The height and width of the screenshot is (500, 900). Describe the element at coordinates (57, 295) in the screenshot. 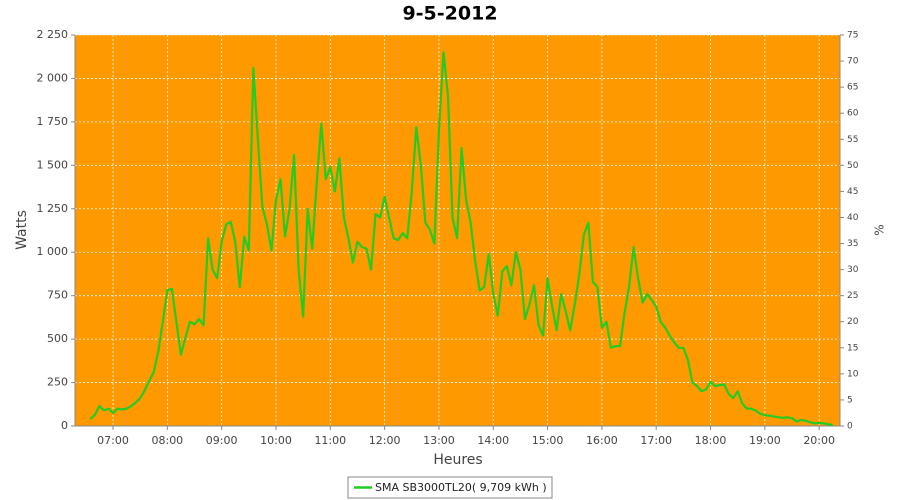

I see `y-tick-label: 750` at that location.